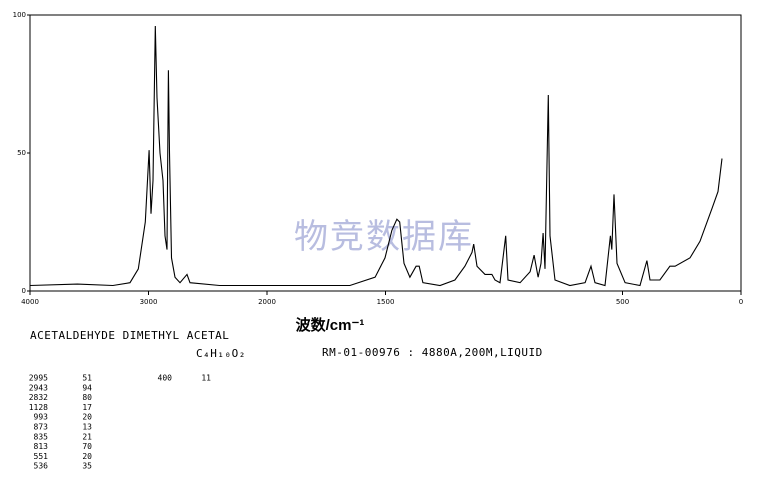  Describe the element at coordinates (21, 153) in the screenshot. I see `y-tick-label: 50` at that location.